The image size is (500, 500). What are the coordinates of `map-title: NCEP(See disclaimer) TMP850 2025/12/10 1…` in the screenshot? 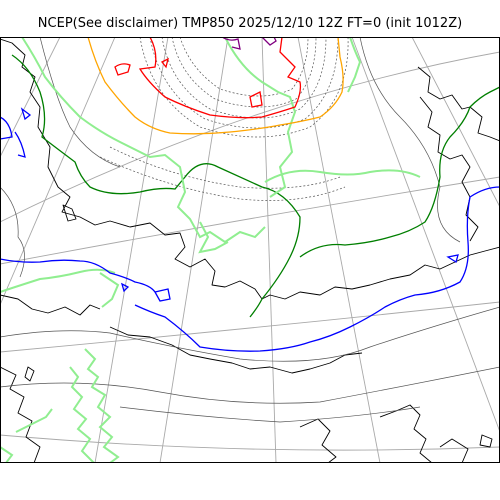 It's located at (250, 23).